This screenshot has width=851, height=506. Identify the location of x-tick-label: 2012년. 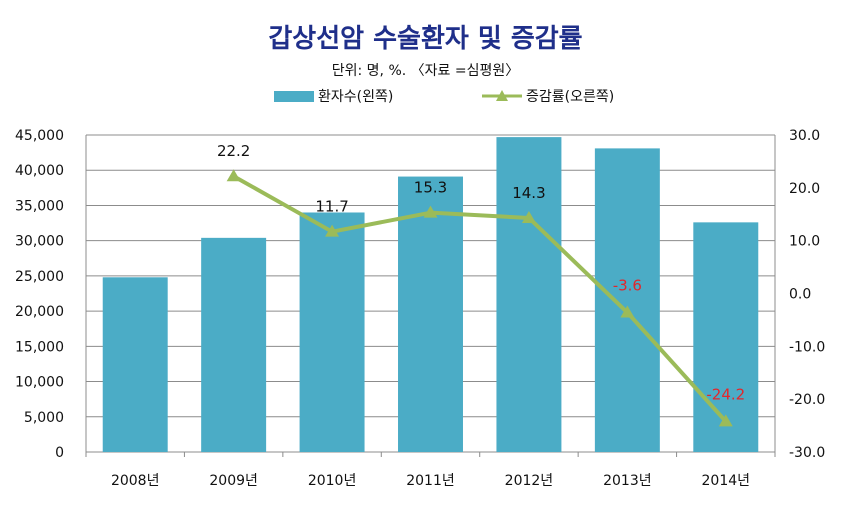
(529, 481).